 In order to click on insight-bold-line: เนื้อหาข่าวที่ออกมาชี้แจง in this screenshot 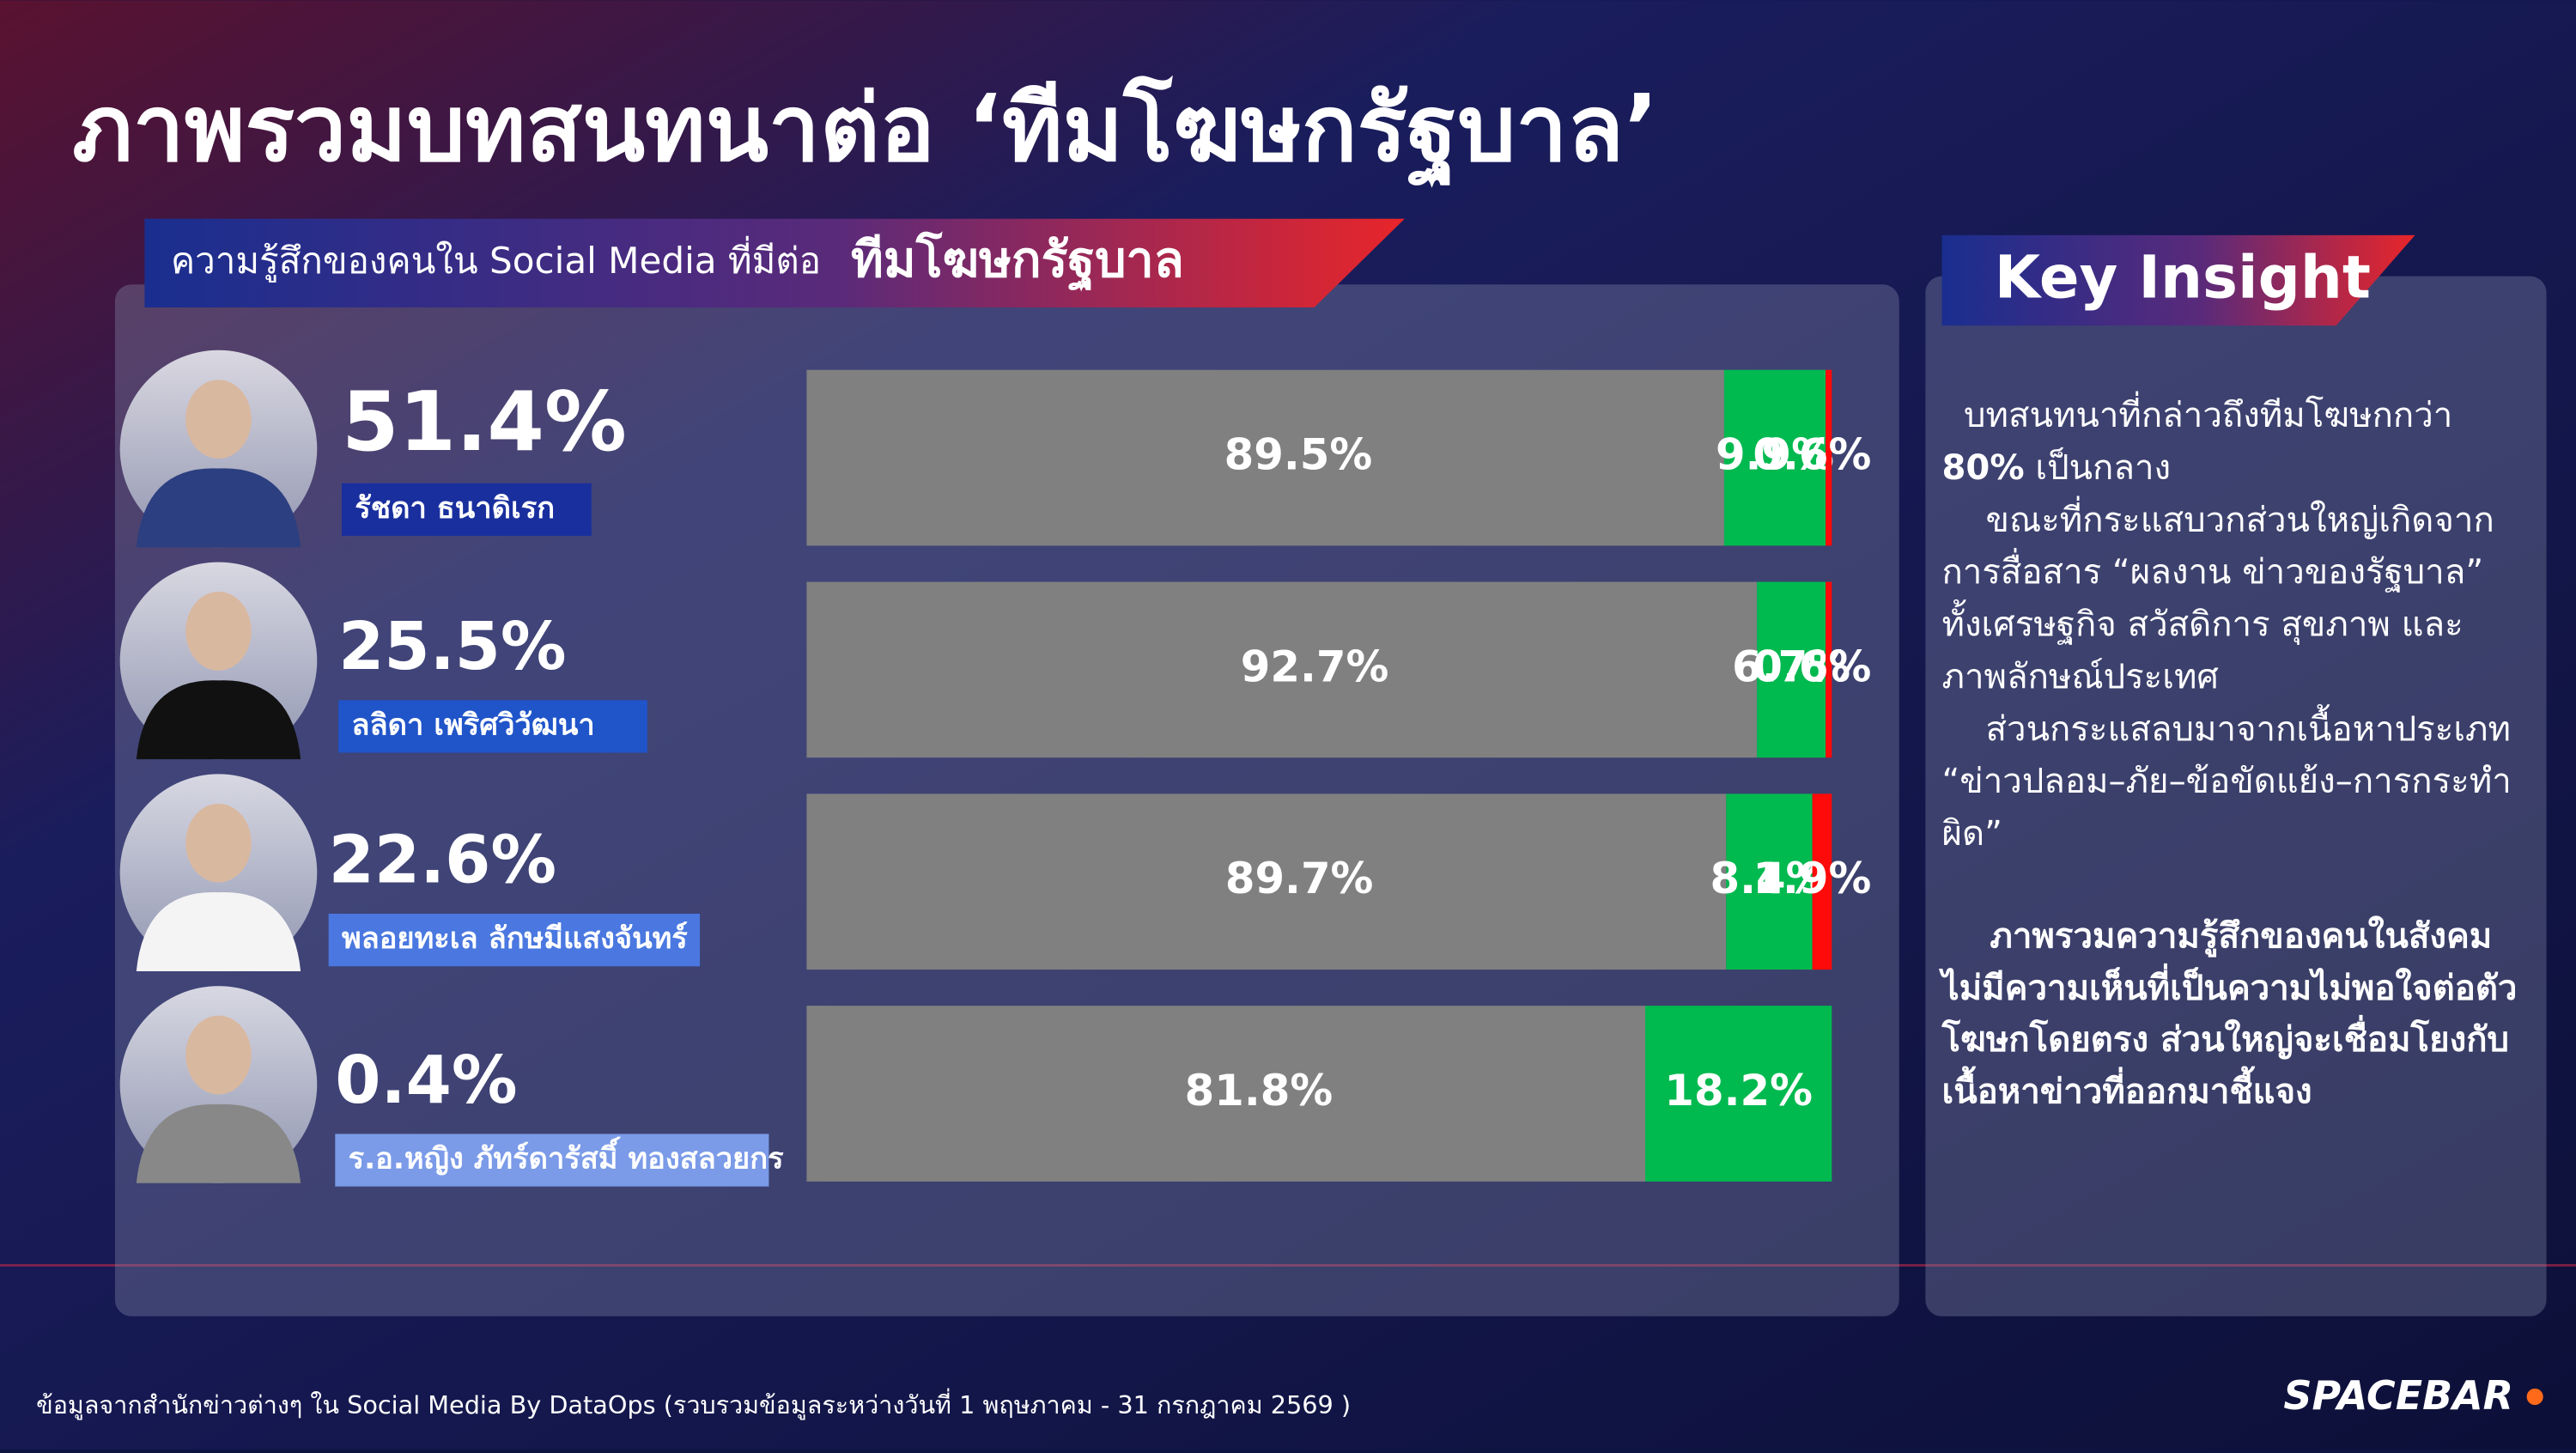, I will do `click(2126, 1090)`.